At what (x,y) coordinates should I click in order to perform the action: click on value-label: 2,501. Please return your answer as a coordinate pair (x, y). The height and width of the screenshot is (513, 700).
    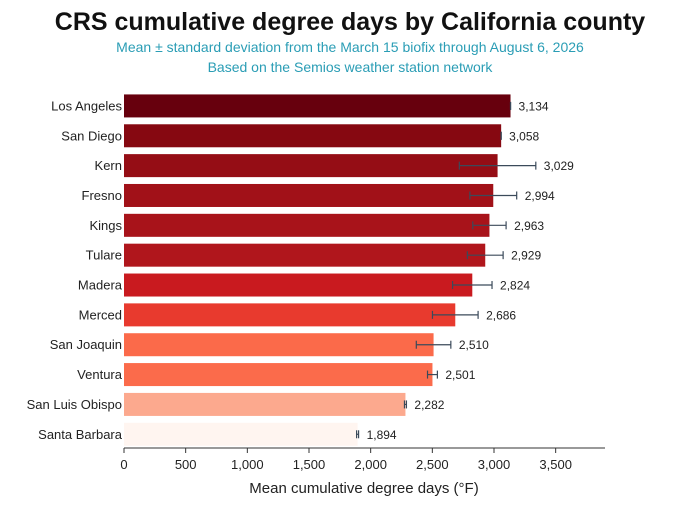
    Looking at the image, I should click on (460, 375).